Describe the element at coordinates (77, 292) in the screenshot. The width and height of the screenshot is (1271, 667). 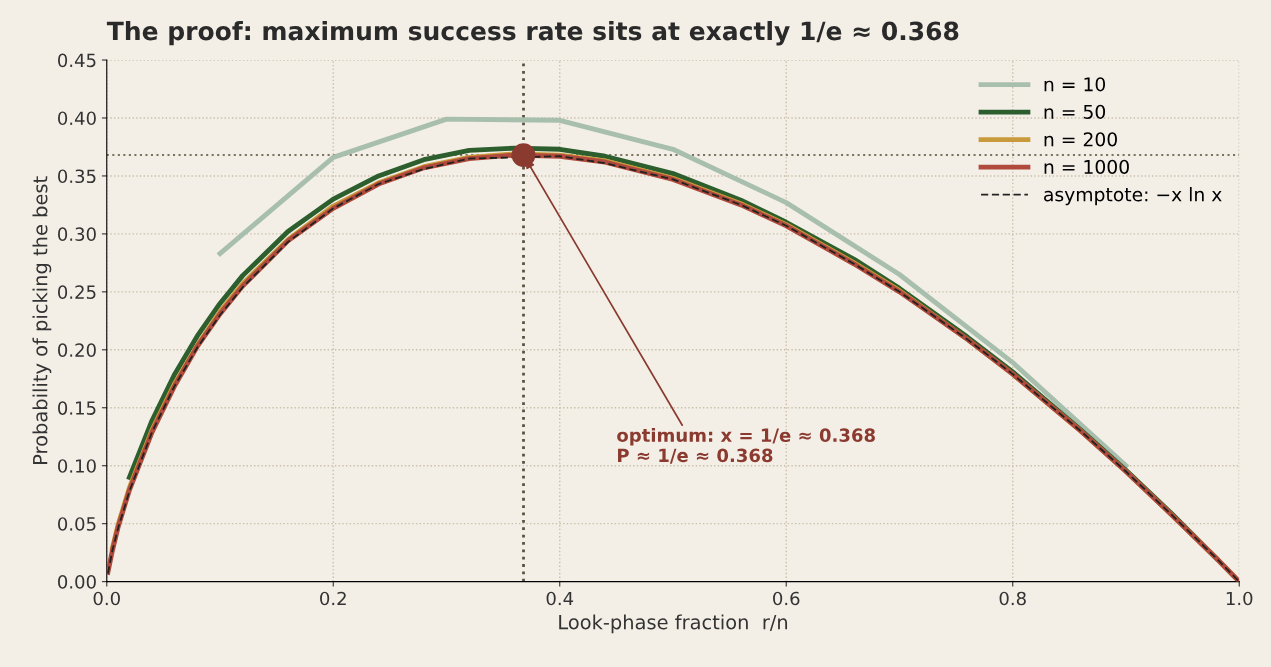
I see `y-tick-label: 0.25` at that location.